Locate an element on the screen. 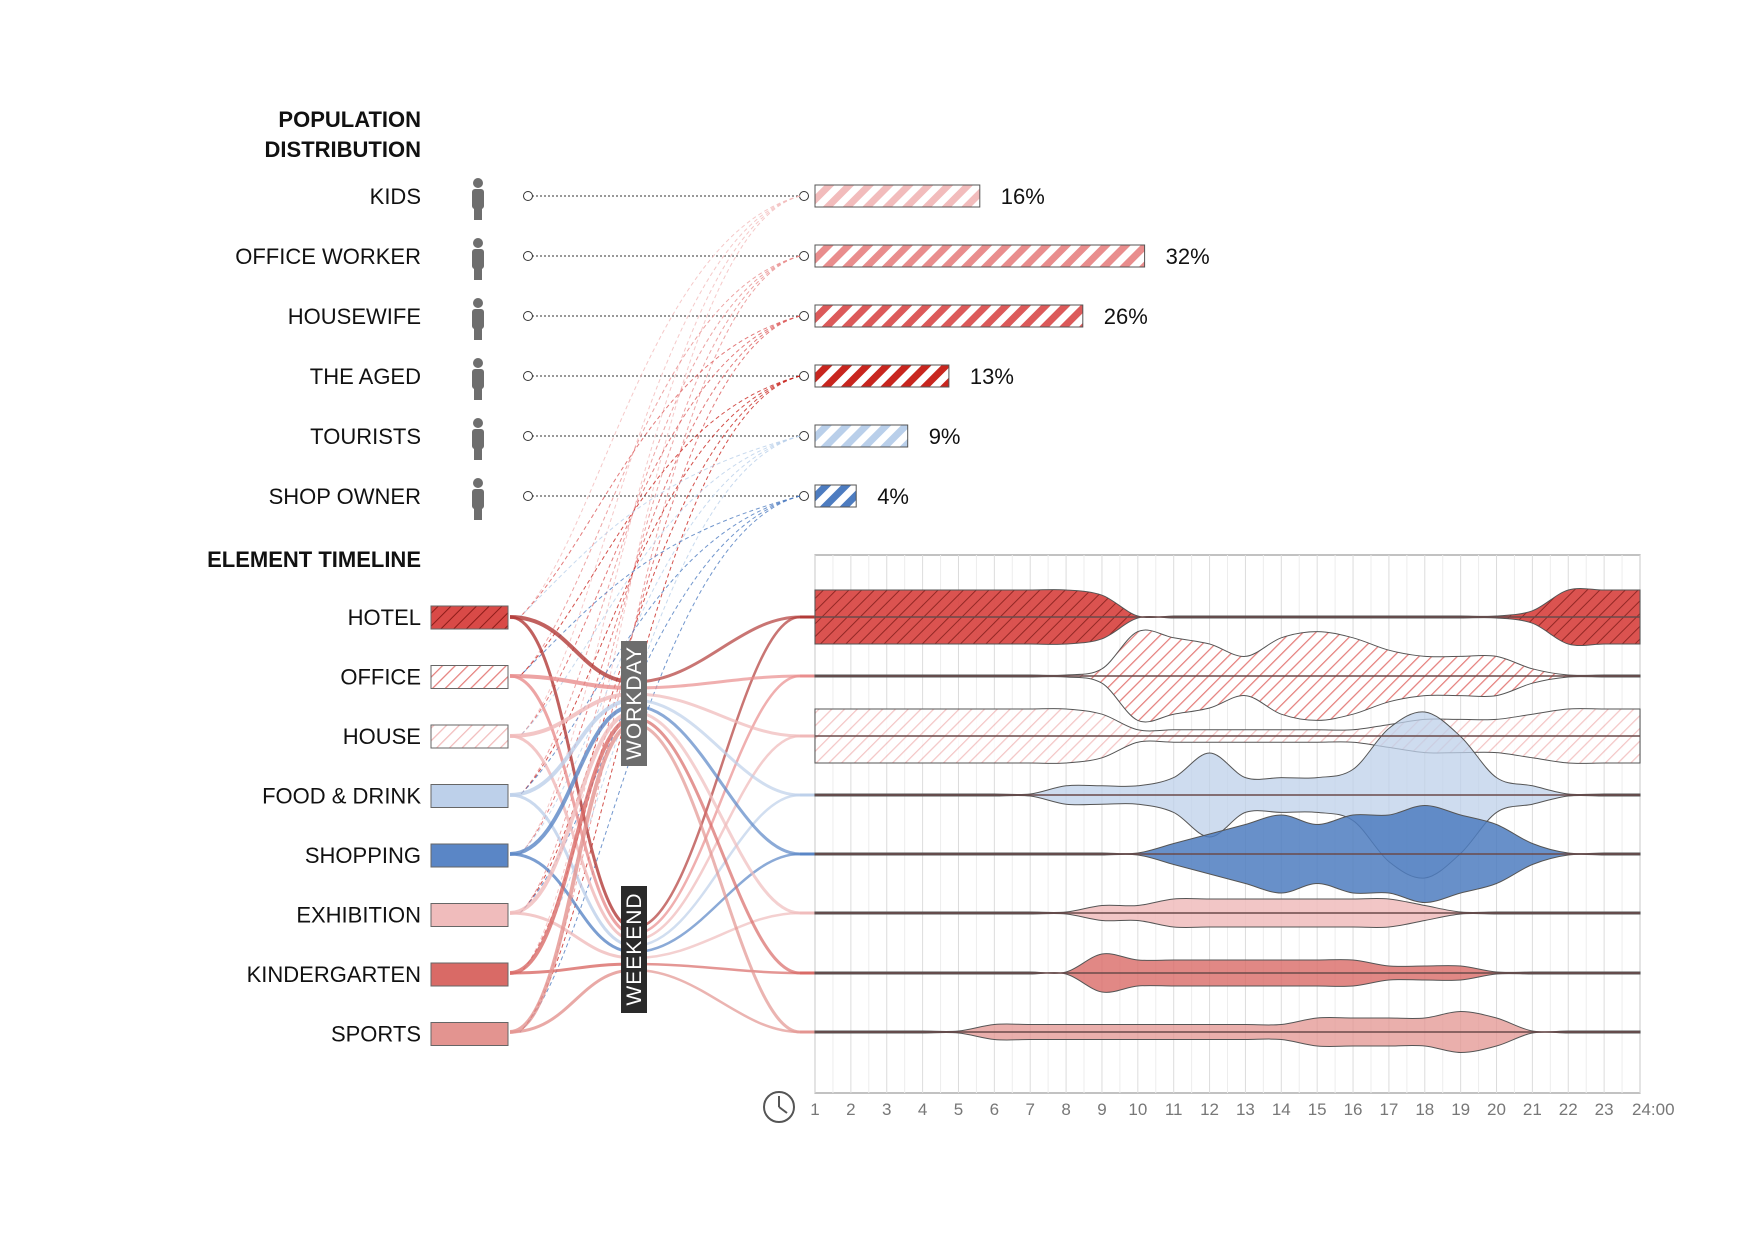 The image size is (1754, 1240). x-tick-label: 13 is located at coordinates (1245, 1109).